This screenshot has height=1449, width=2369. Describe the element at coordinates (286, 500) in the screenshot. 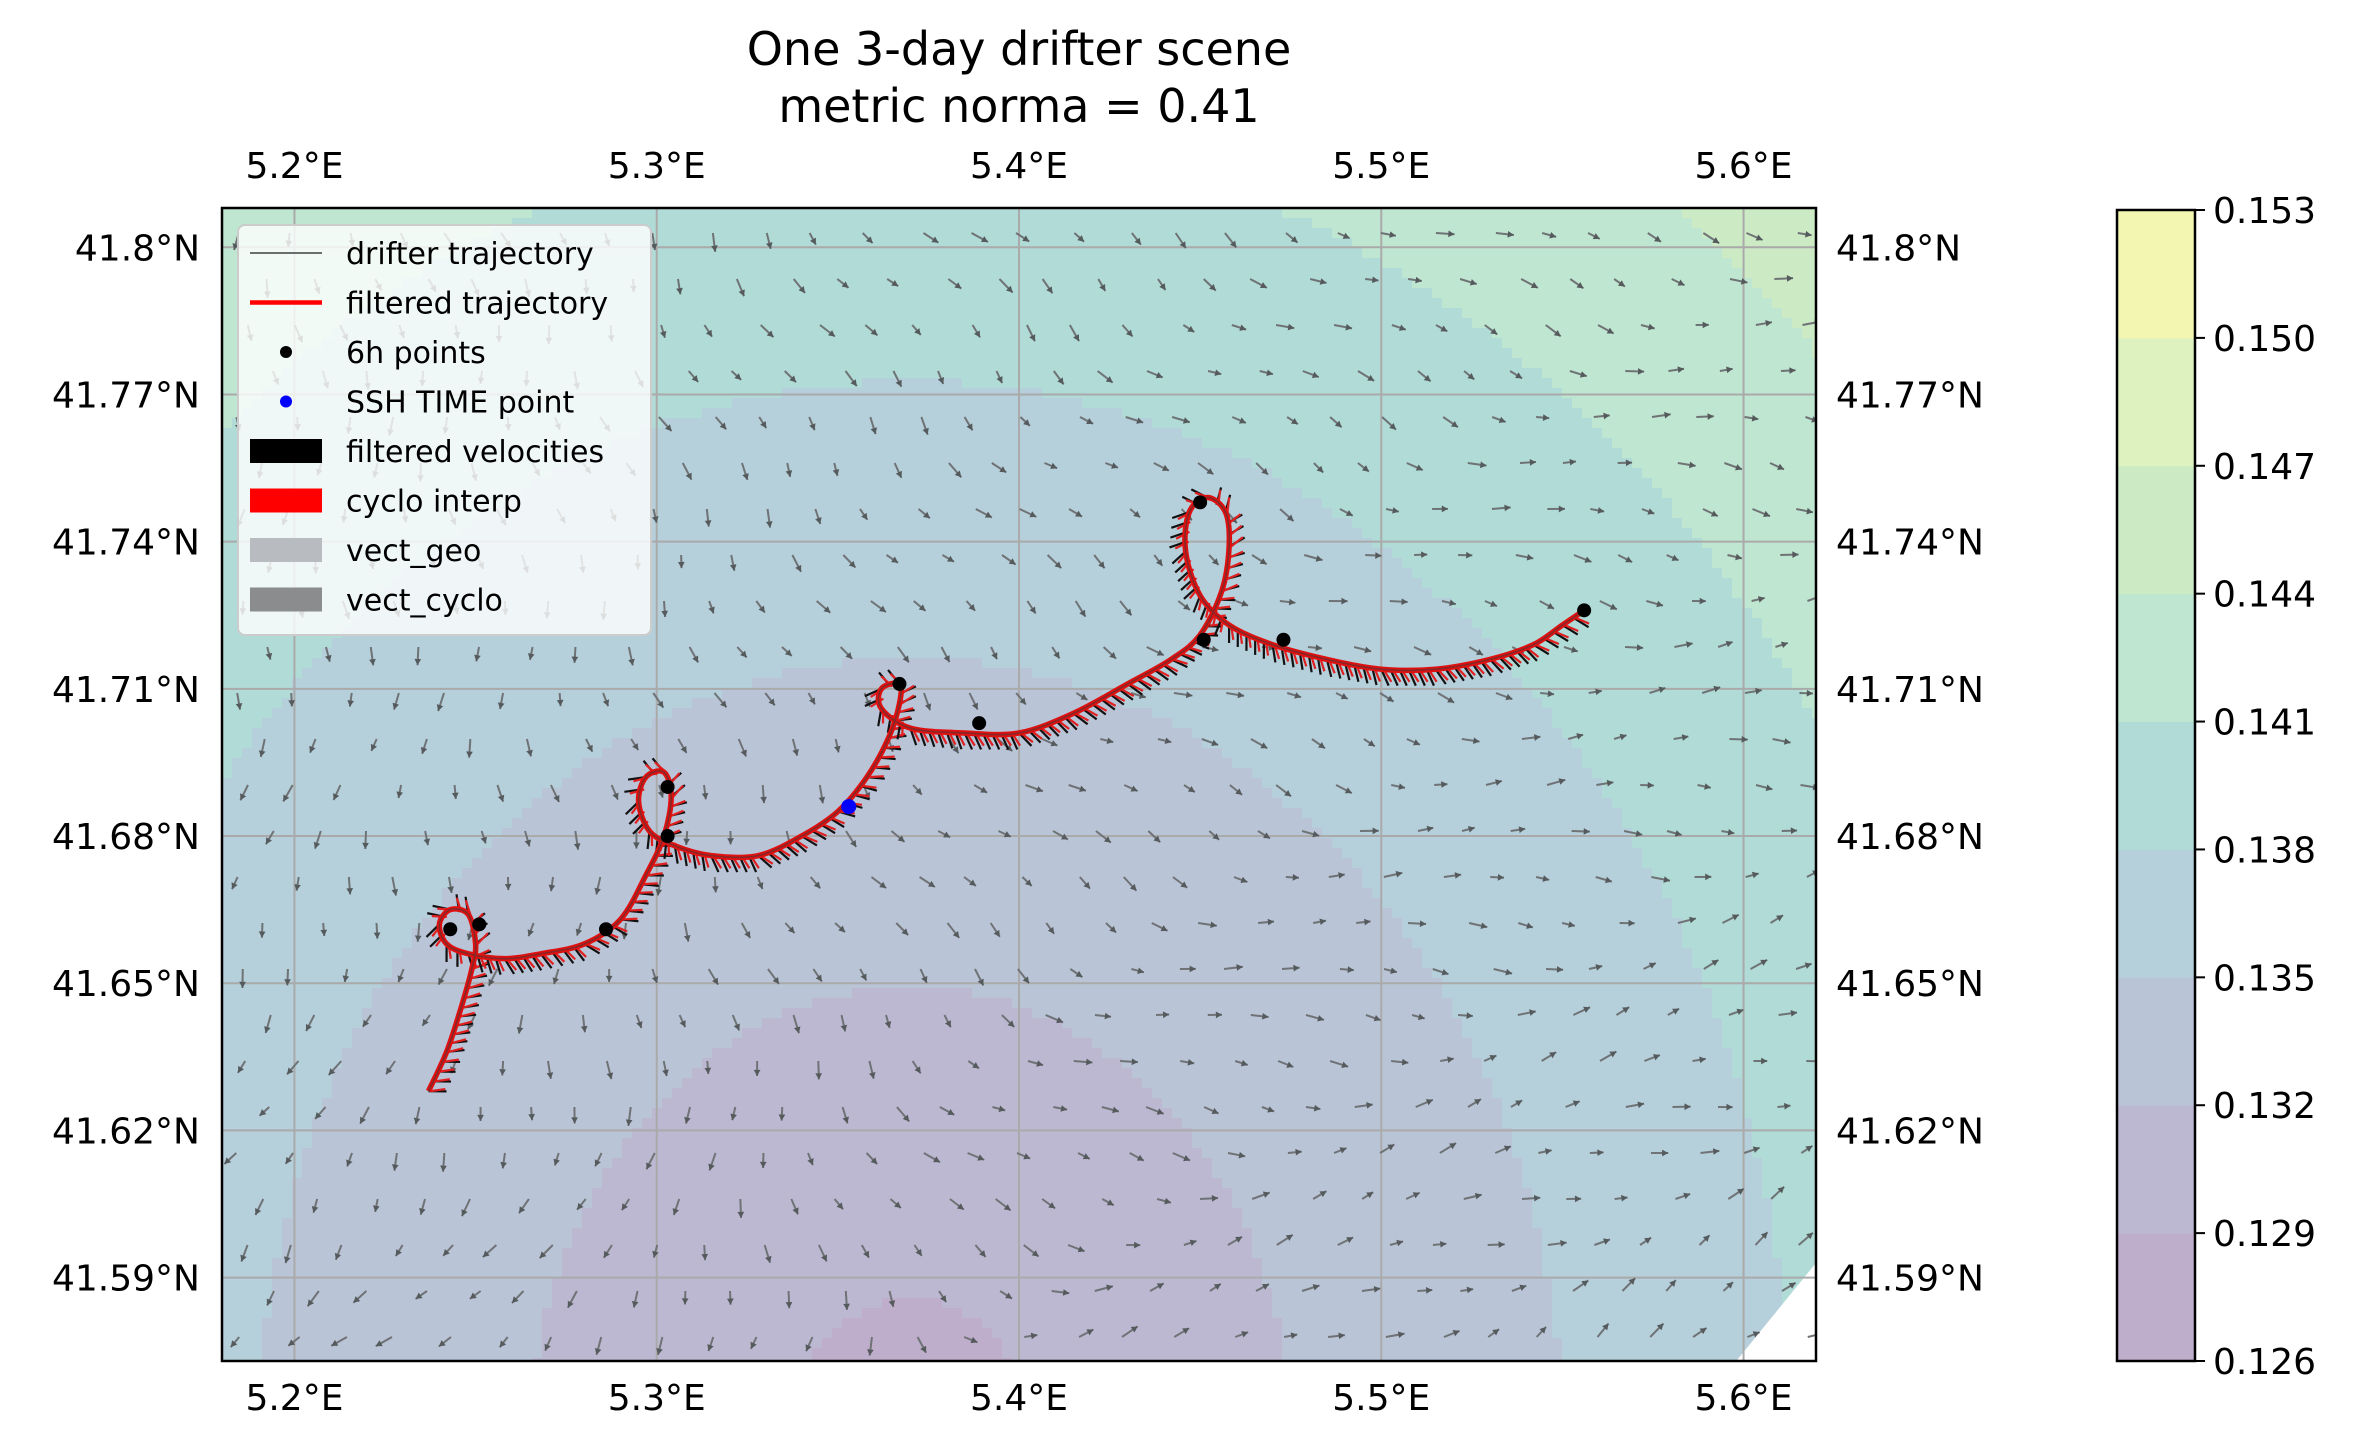

I see `legend-swatch` at that location.